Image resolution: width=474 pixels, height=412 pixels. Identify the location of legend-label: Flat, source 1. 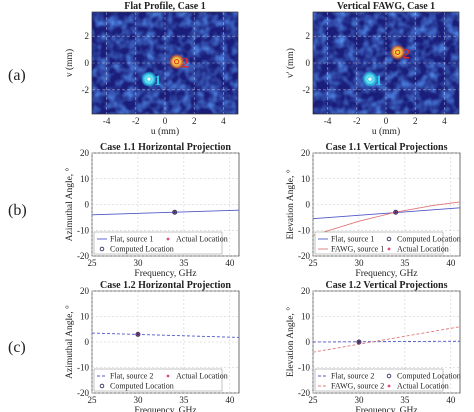
(131, 239).